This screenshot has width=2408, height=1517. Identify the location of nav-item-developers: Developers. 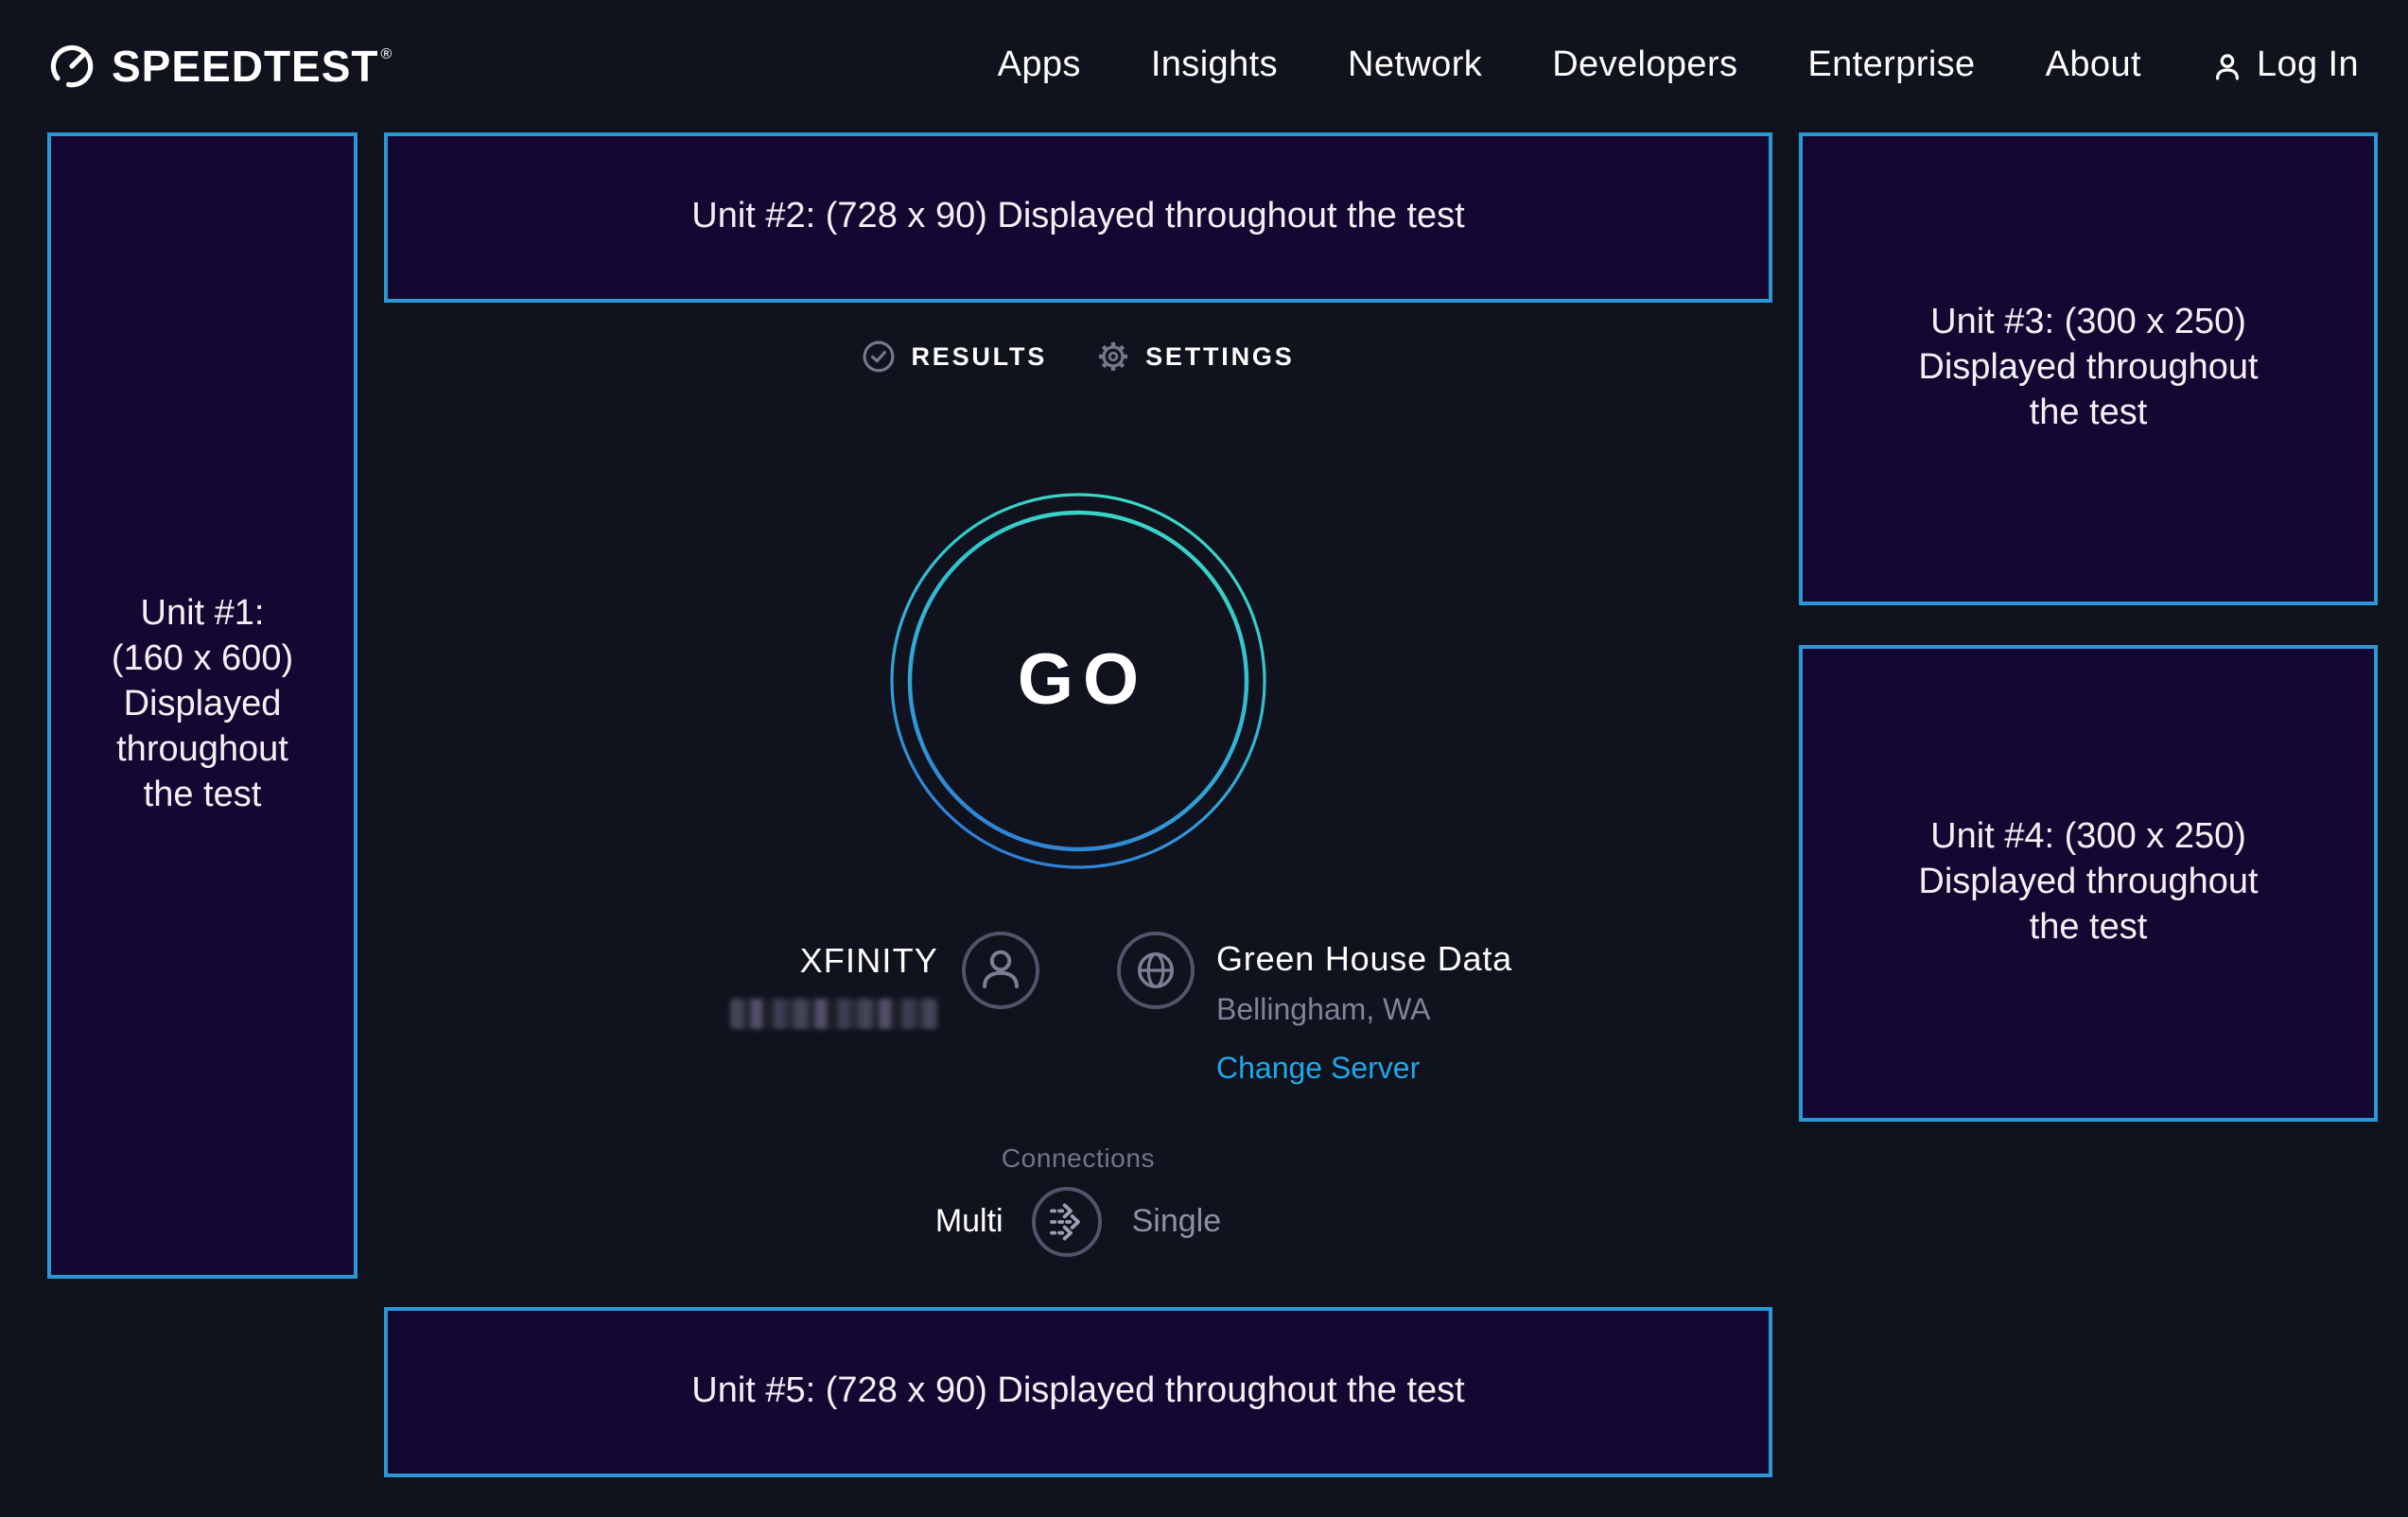
(1645, 65).